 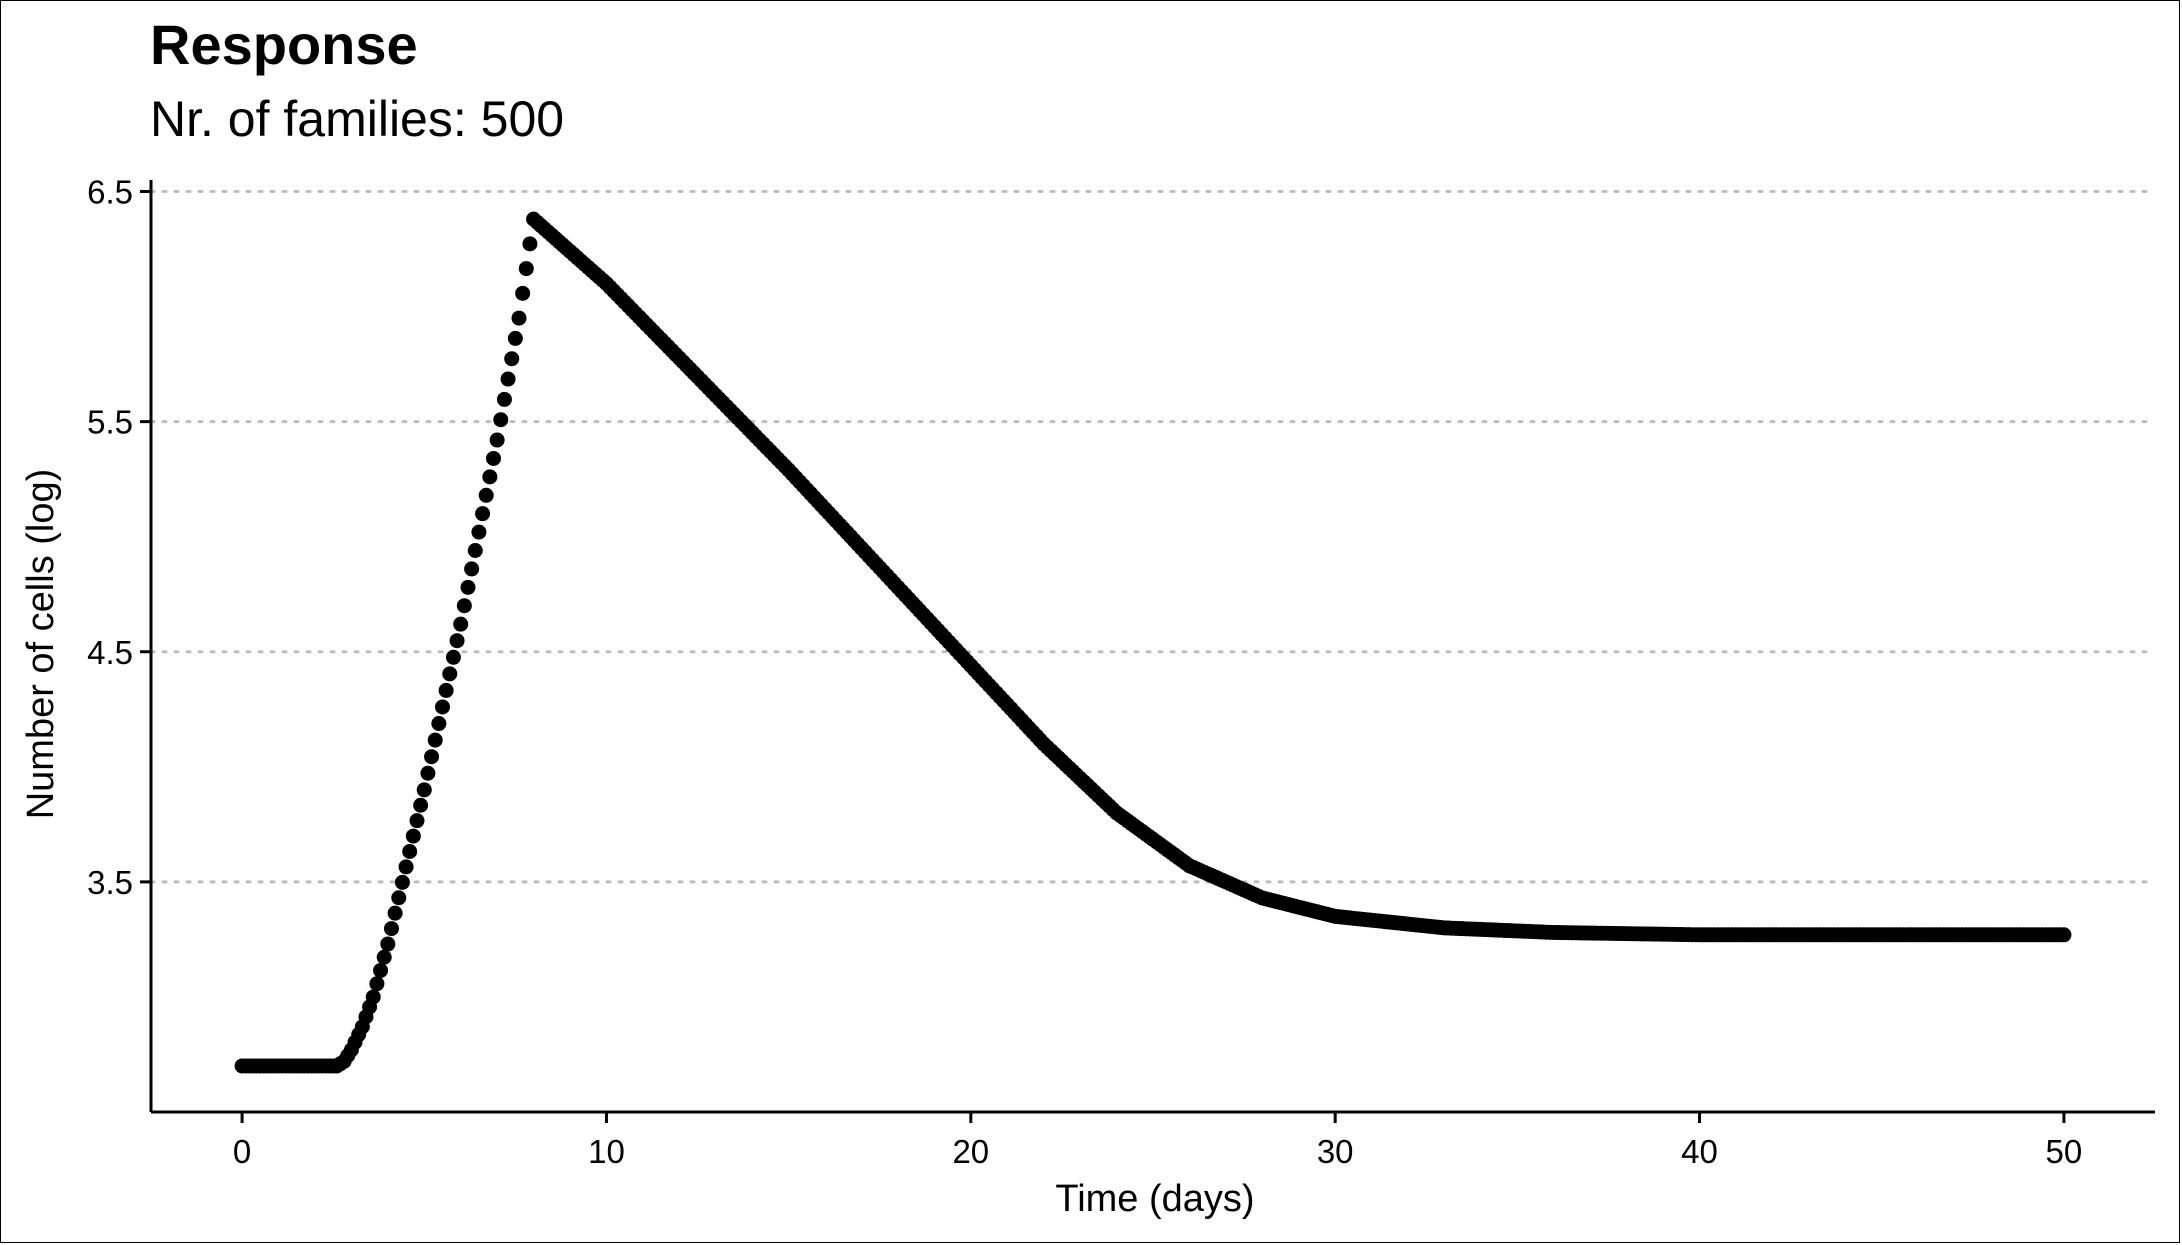 I want to click on chart-title: Response, so click(x=284, y=44).